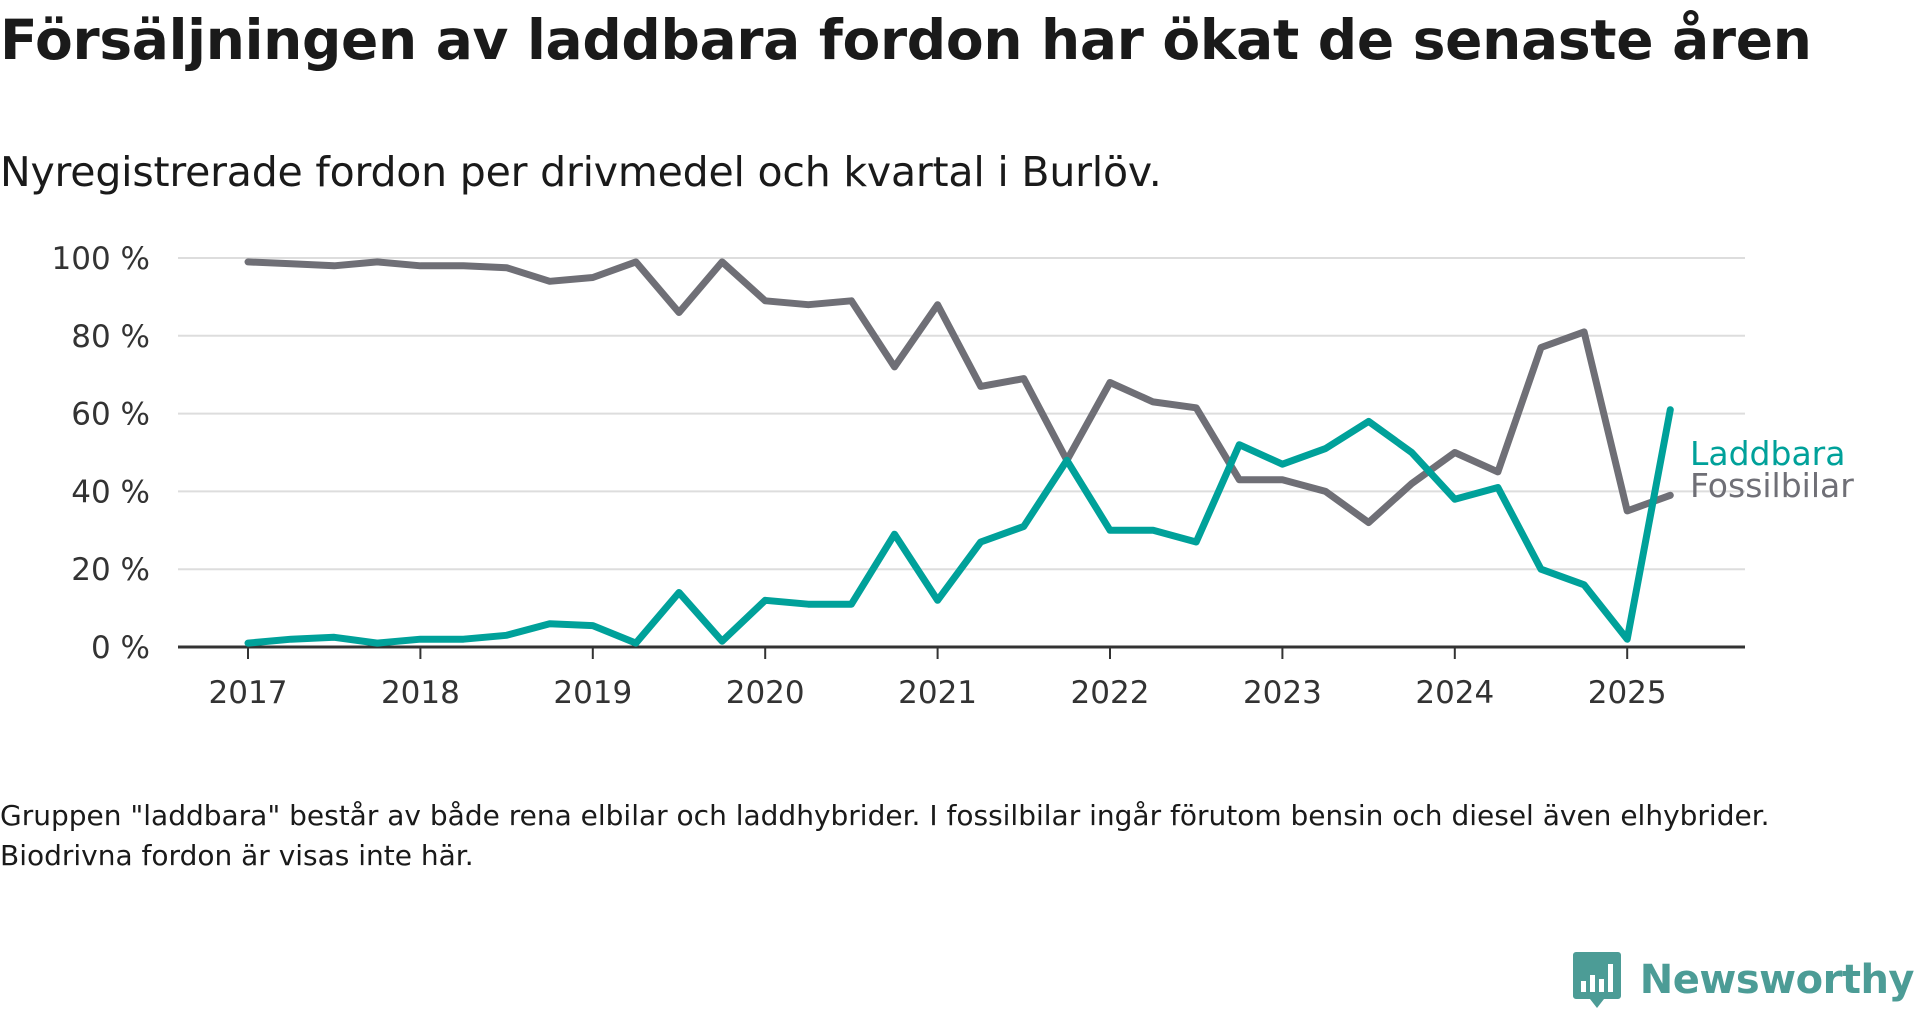  I want to click on series-label-fossilbilar: Fossilbilar, so click(1772, 485).